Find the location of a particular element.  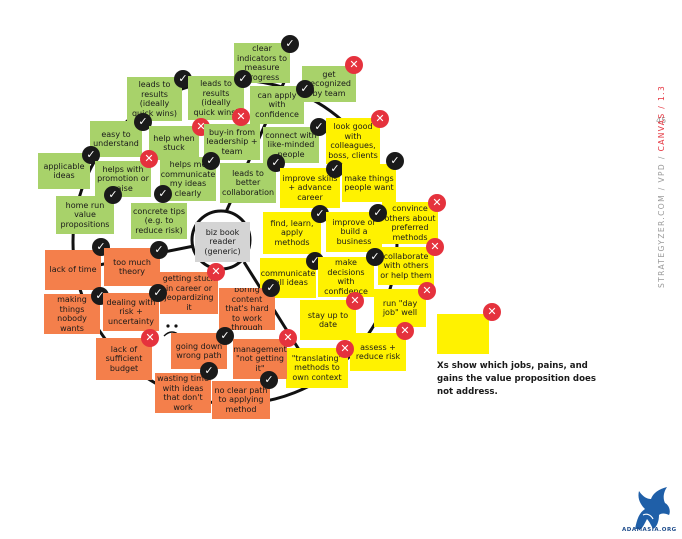

job-note: make decisions with confidence is located at coordinates (346, 277).